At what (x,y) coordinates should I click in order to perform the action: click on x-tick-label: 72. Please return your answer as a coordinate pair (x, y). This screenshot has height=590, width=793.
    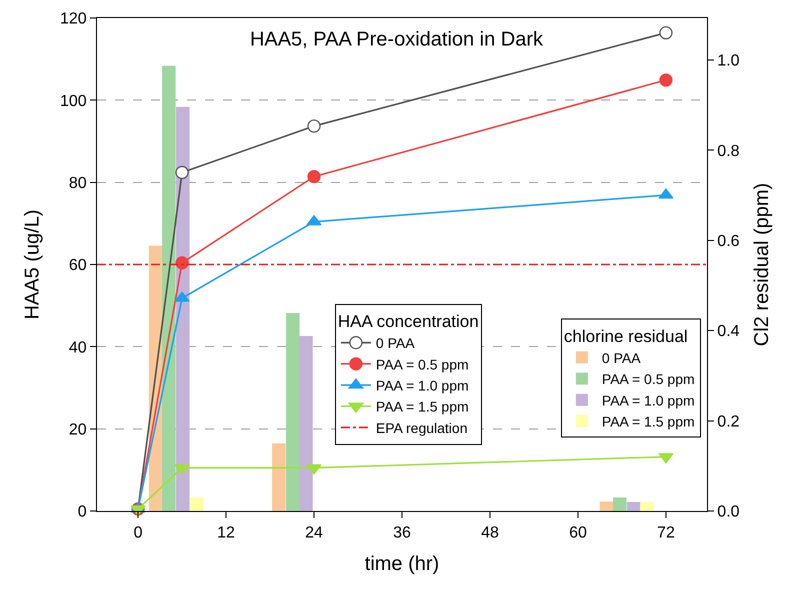
    Looking at the image, I should click on (666, 533).